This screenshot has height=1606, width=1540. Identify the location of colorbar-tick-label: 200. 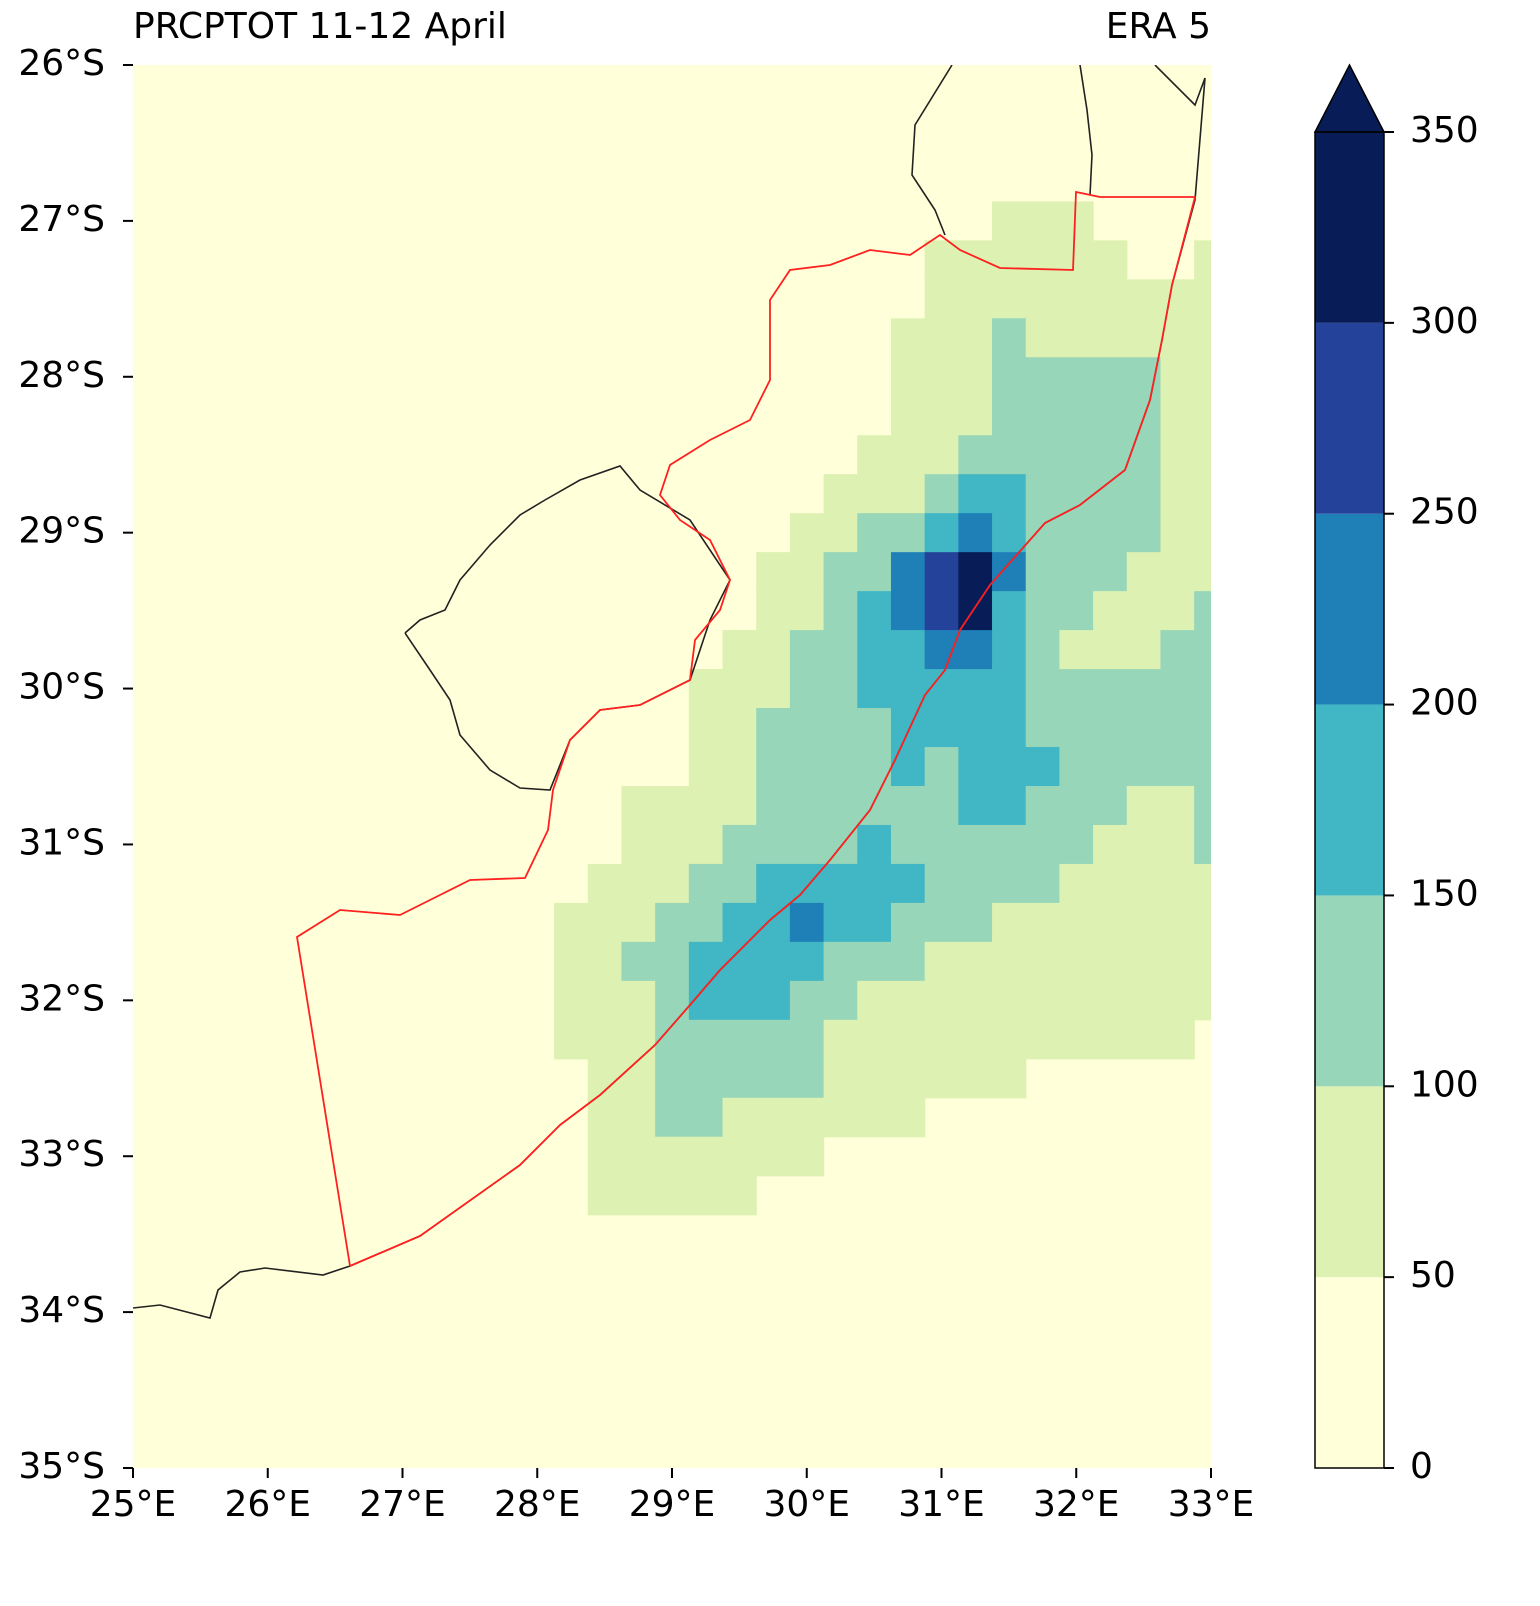
(1444, 703).